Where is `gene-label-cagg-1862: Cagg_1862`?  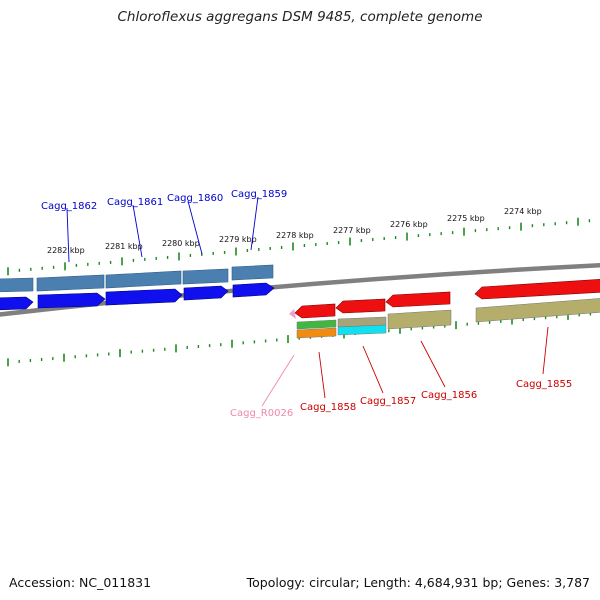
gene-label-cagg-1862: Cagg_1862 is located at coordinates (69, 206).